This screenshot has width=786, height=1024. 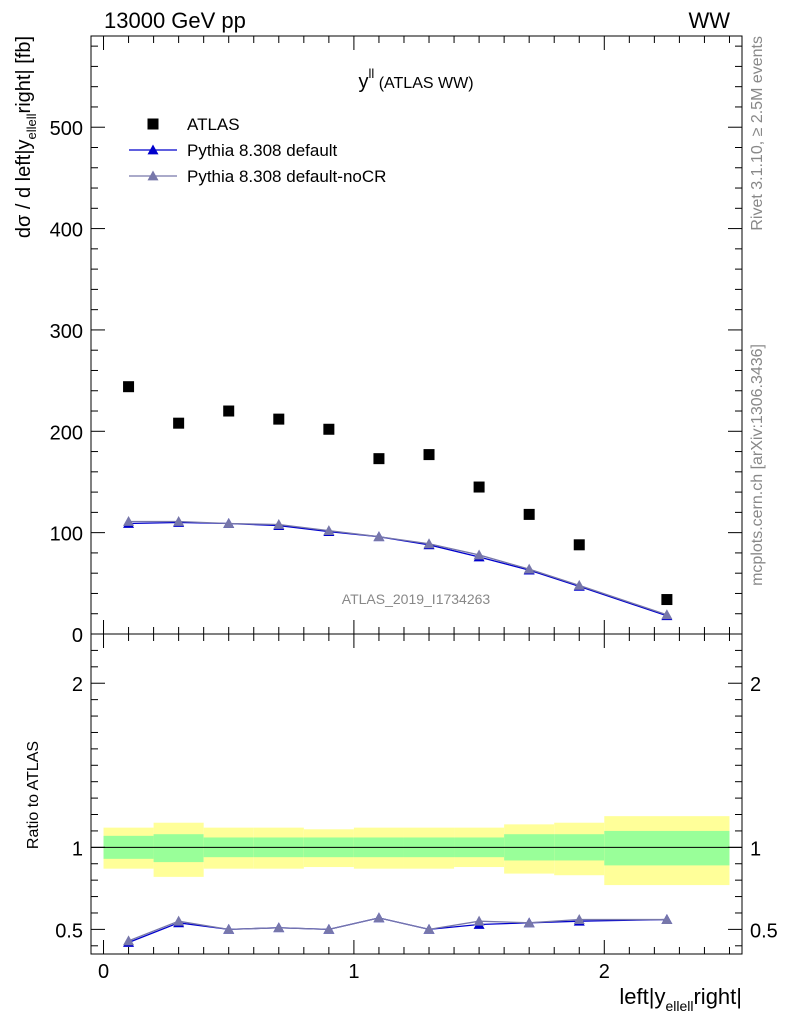 What do you see at coordinates (717, 996) in the screenshot?
I see `ratio-xlabel-suffix: right|` at bounding box center [717, 996].